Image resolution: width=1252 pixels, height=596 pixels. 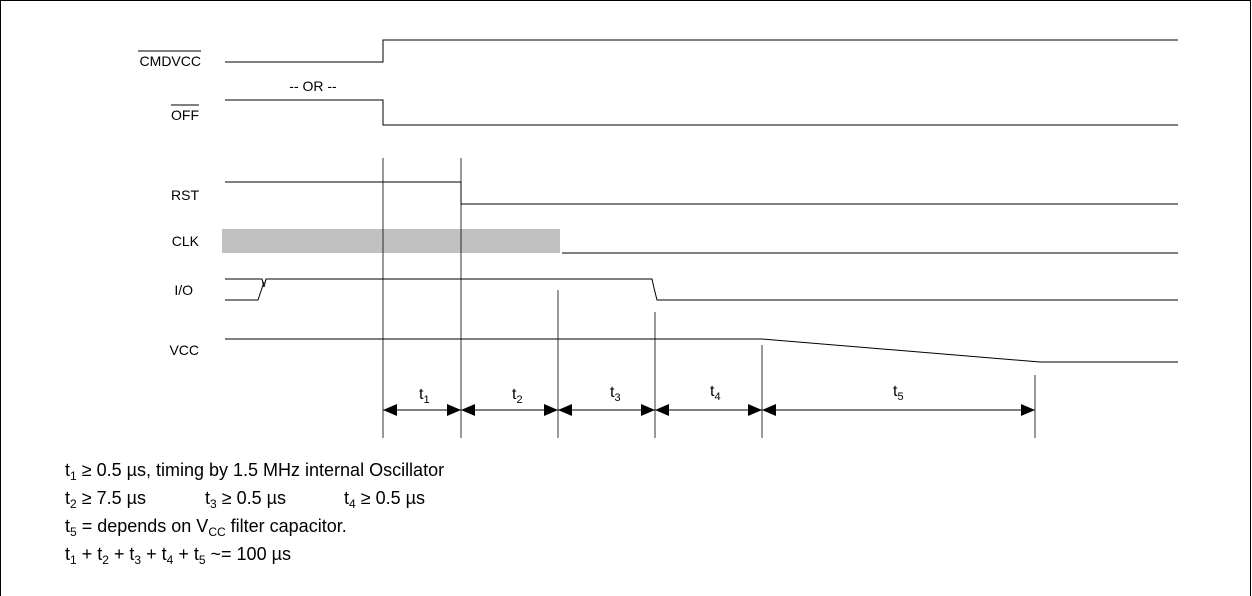 I want to click on interval-t2: t2, so click(x=509, y=401).